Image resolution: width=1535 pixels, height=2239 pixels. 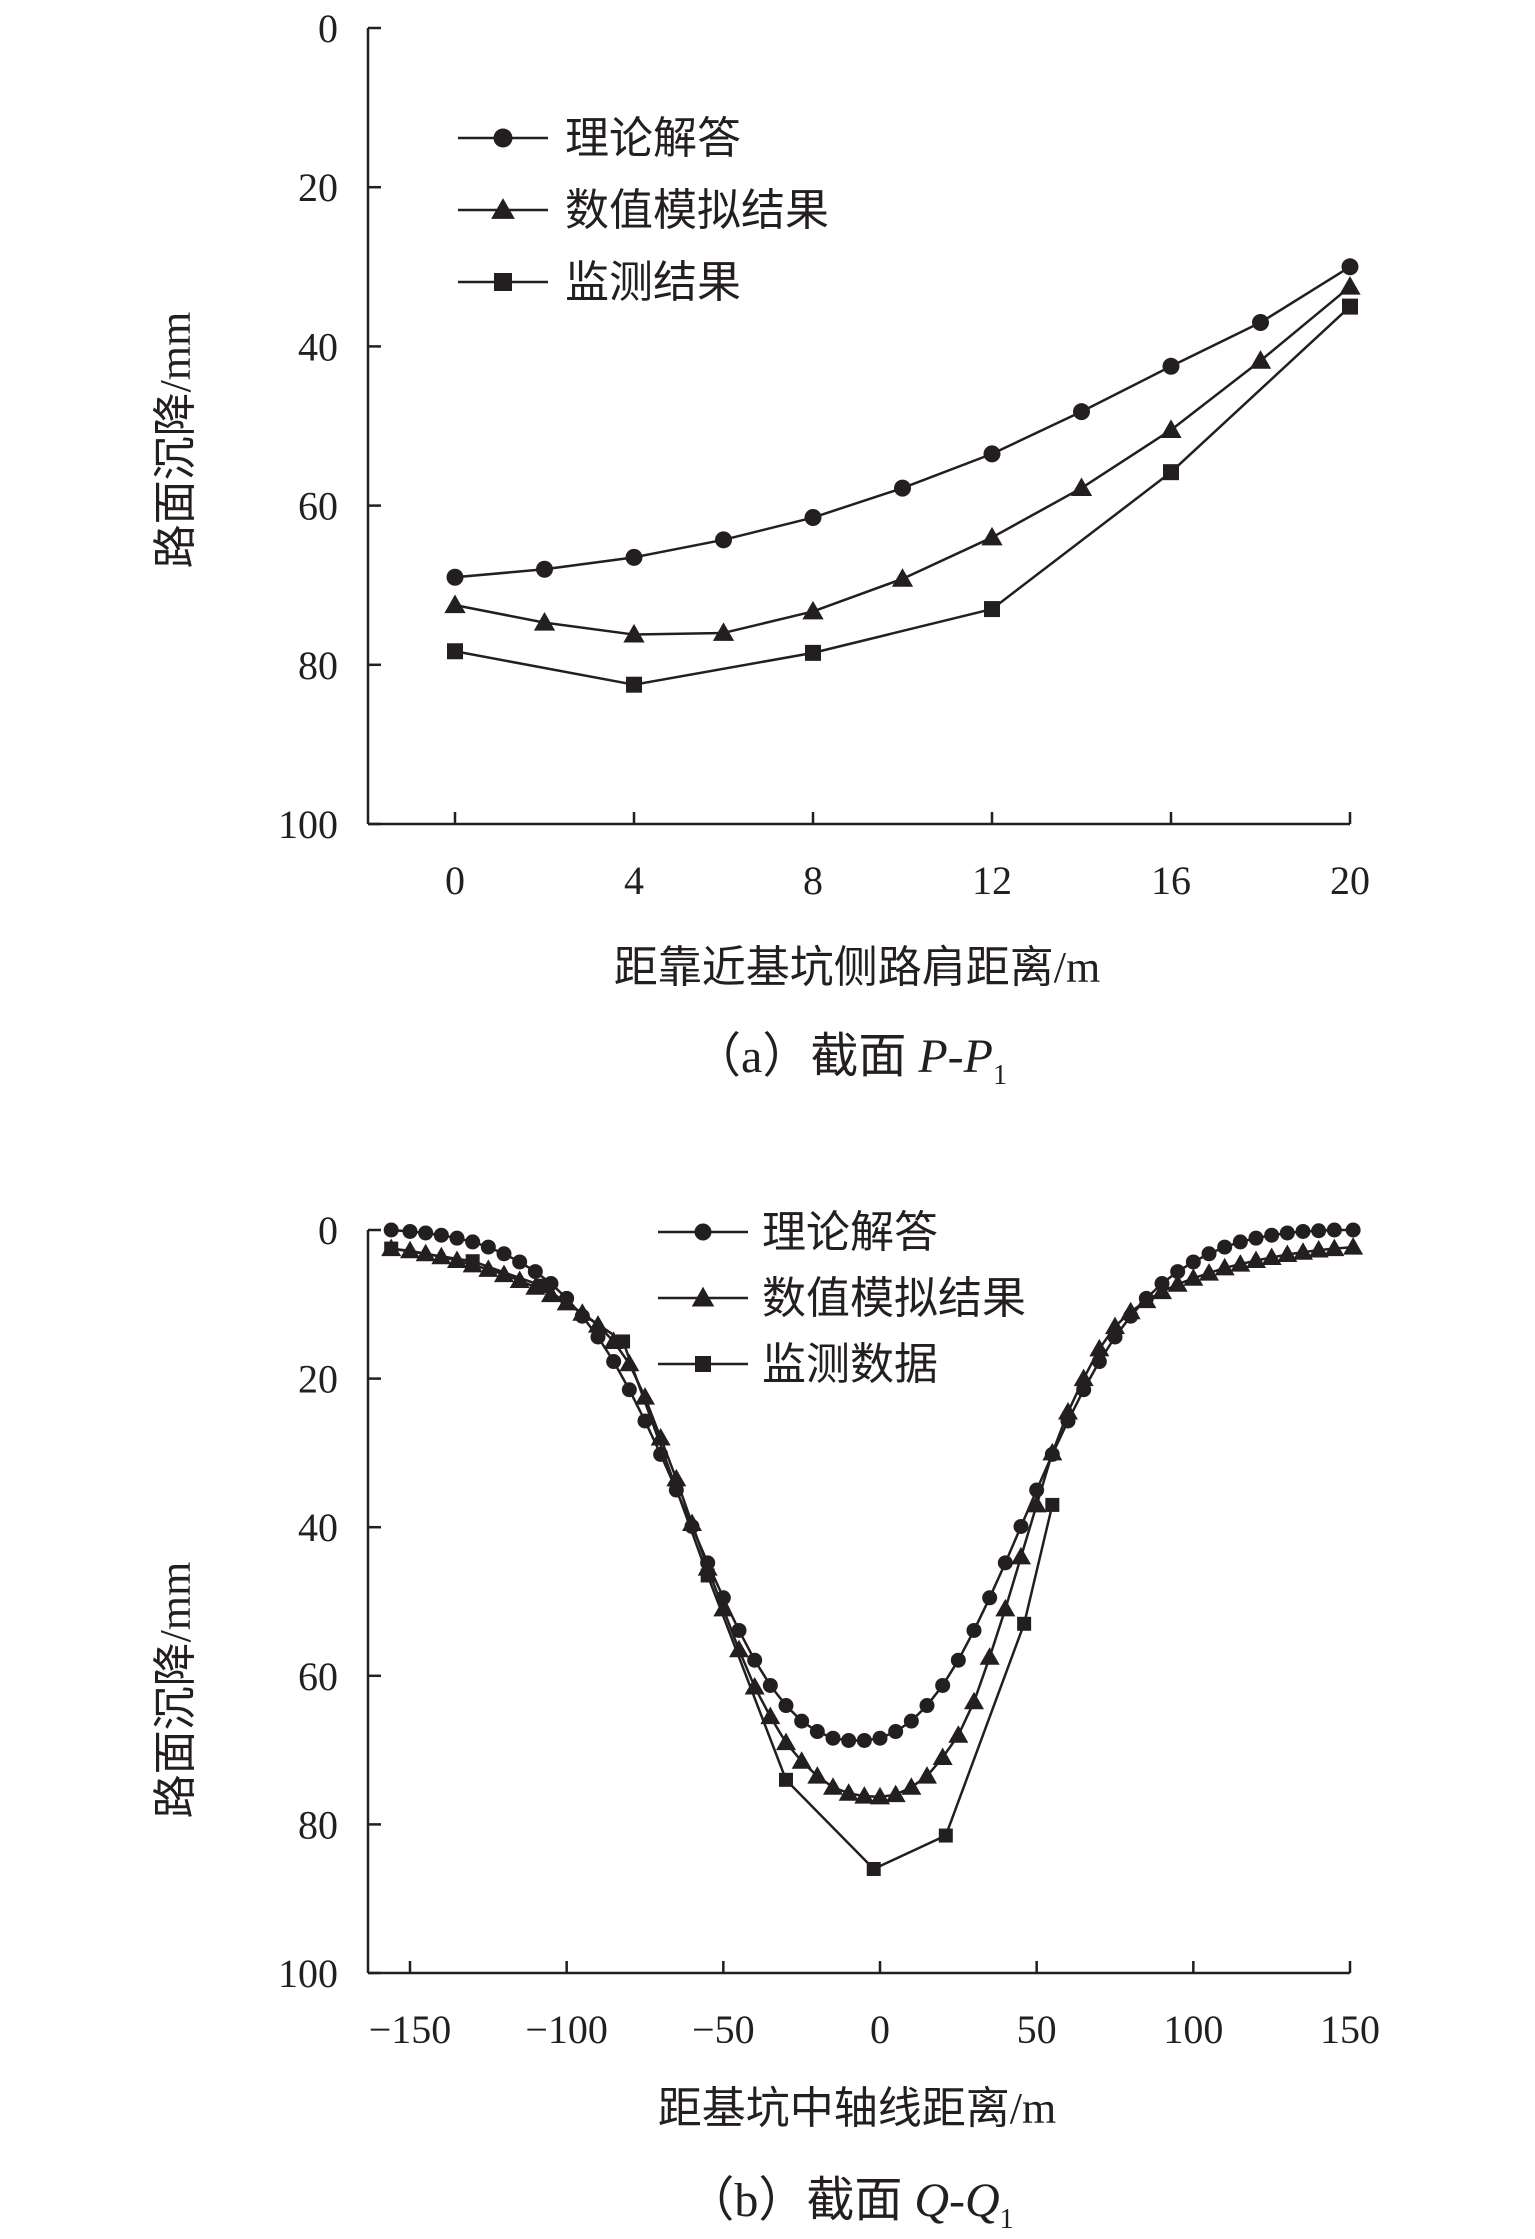 I want to click on chart-b-x-axis-label: 距基坑中轴线距离/m, so click(x=857, y=2108).